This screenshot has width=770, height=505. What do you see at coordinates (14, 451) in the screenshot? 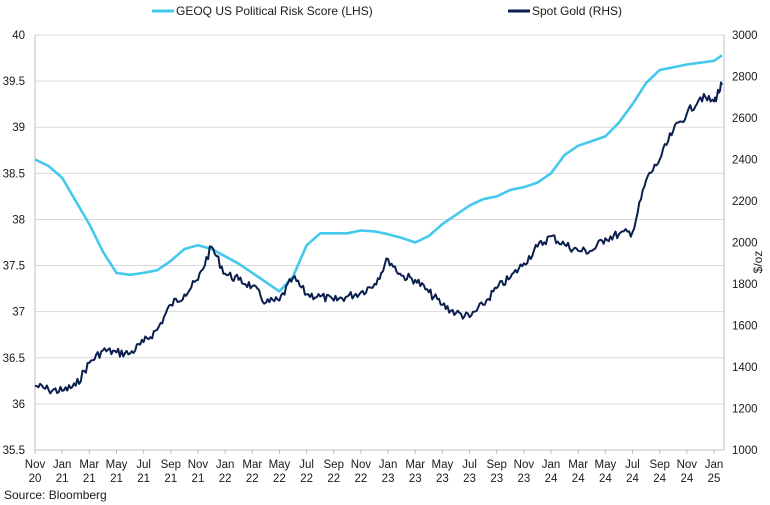
I see `left-tick-label: 35.5` at bounding box center [14, 451].